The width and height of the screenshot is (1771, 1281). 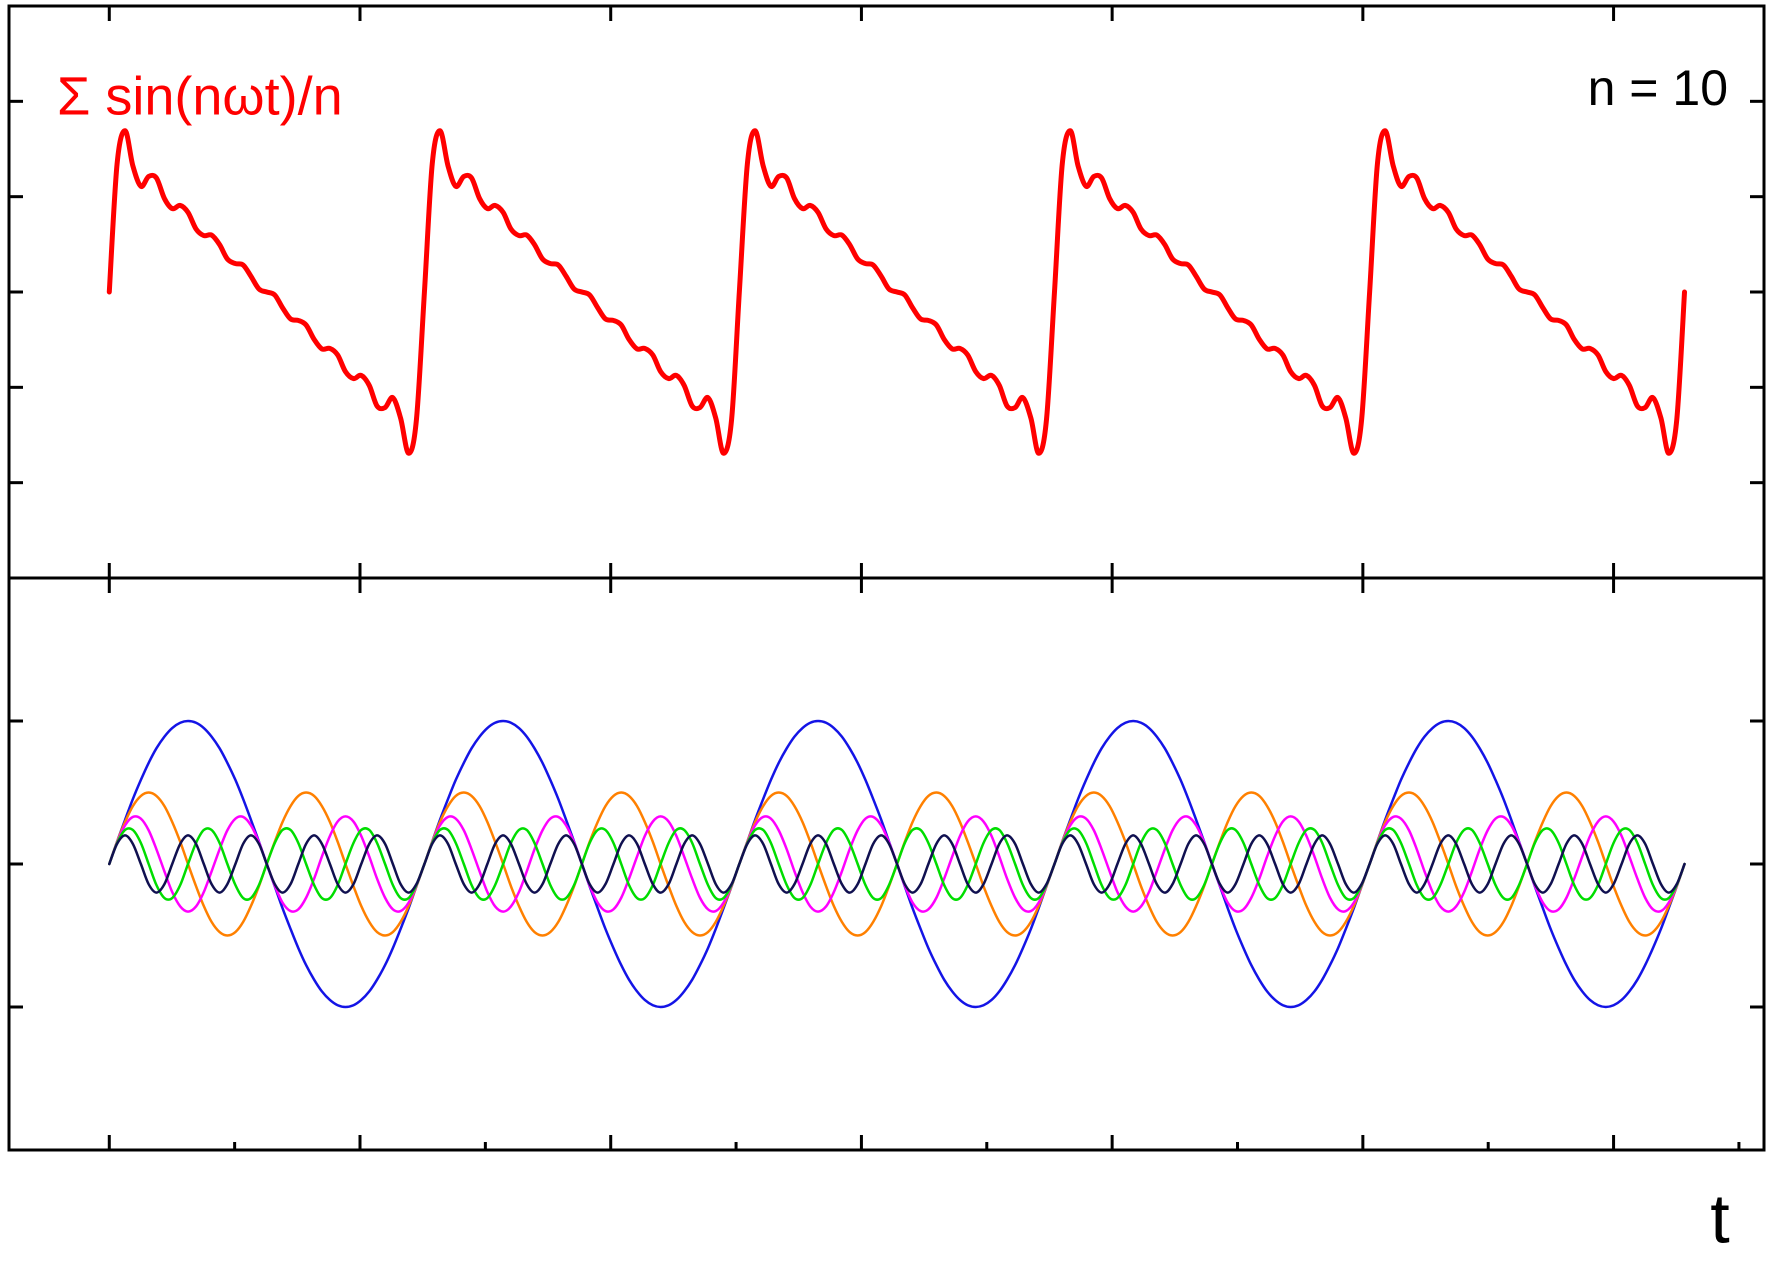 What do you see at coordinates (200, 96) in the screenshot?
I see `panel-title: Σ sin(nωt)/n` at bounding box center [200, 96].